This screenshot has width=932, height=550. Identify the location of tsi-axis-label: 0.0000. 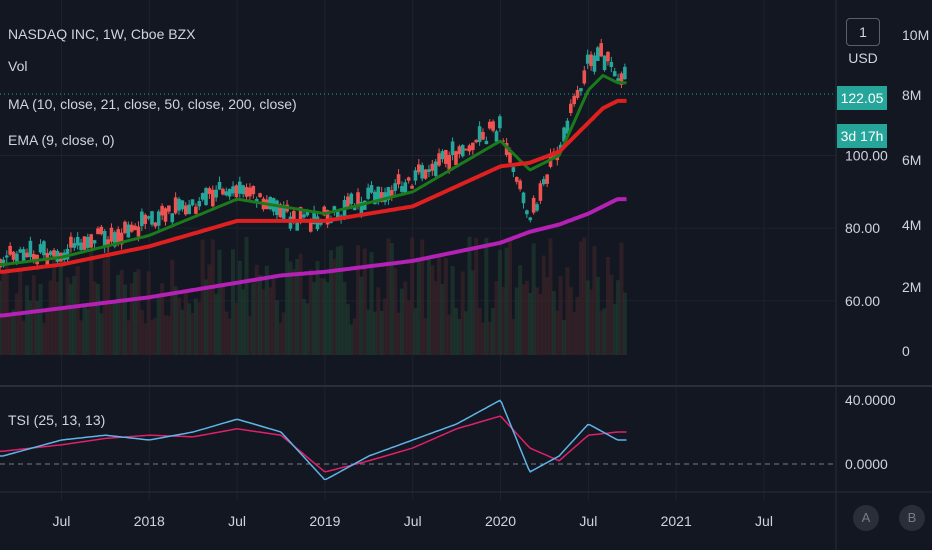
(866, 464).